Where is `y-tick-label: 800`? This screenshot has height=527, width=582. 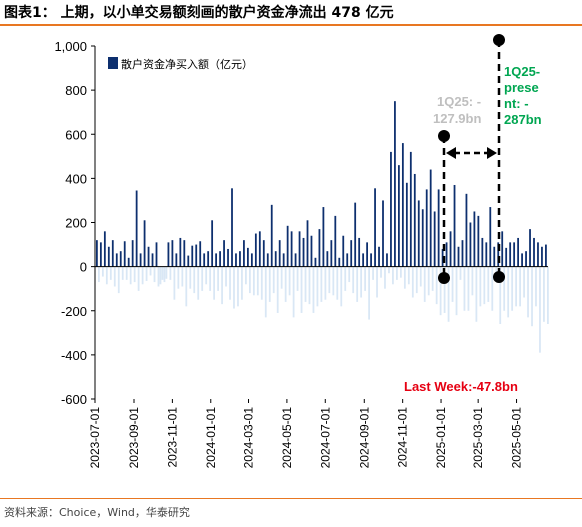 y-tick-label: 800 is located at coordinates (76, 90).